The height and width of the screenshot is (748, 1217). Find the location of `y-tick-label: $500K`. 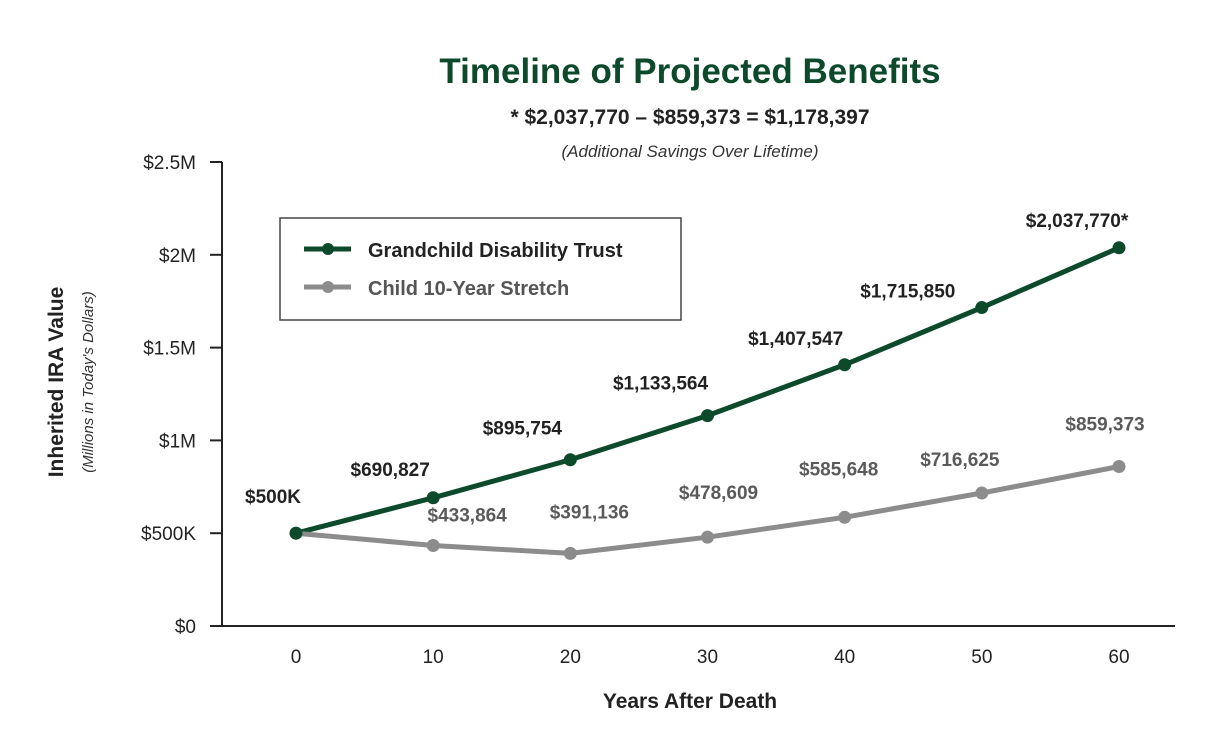

y-tick-label: $500K is located at coordinates (168, 534).